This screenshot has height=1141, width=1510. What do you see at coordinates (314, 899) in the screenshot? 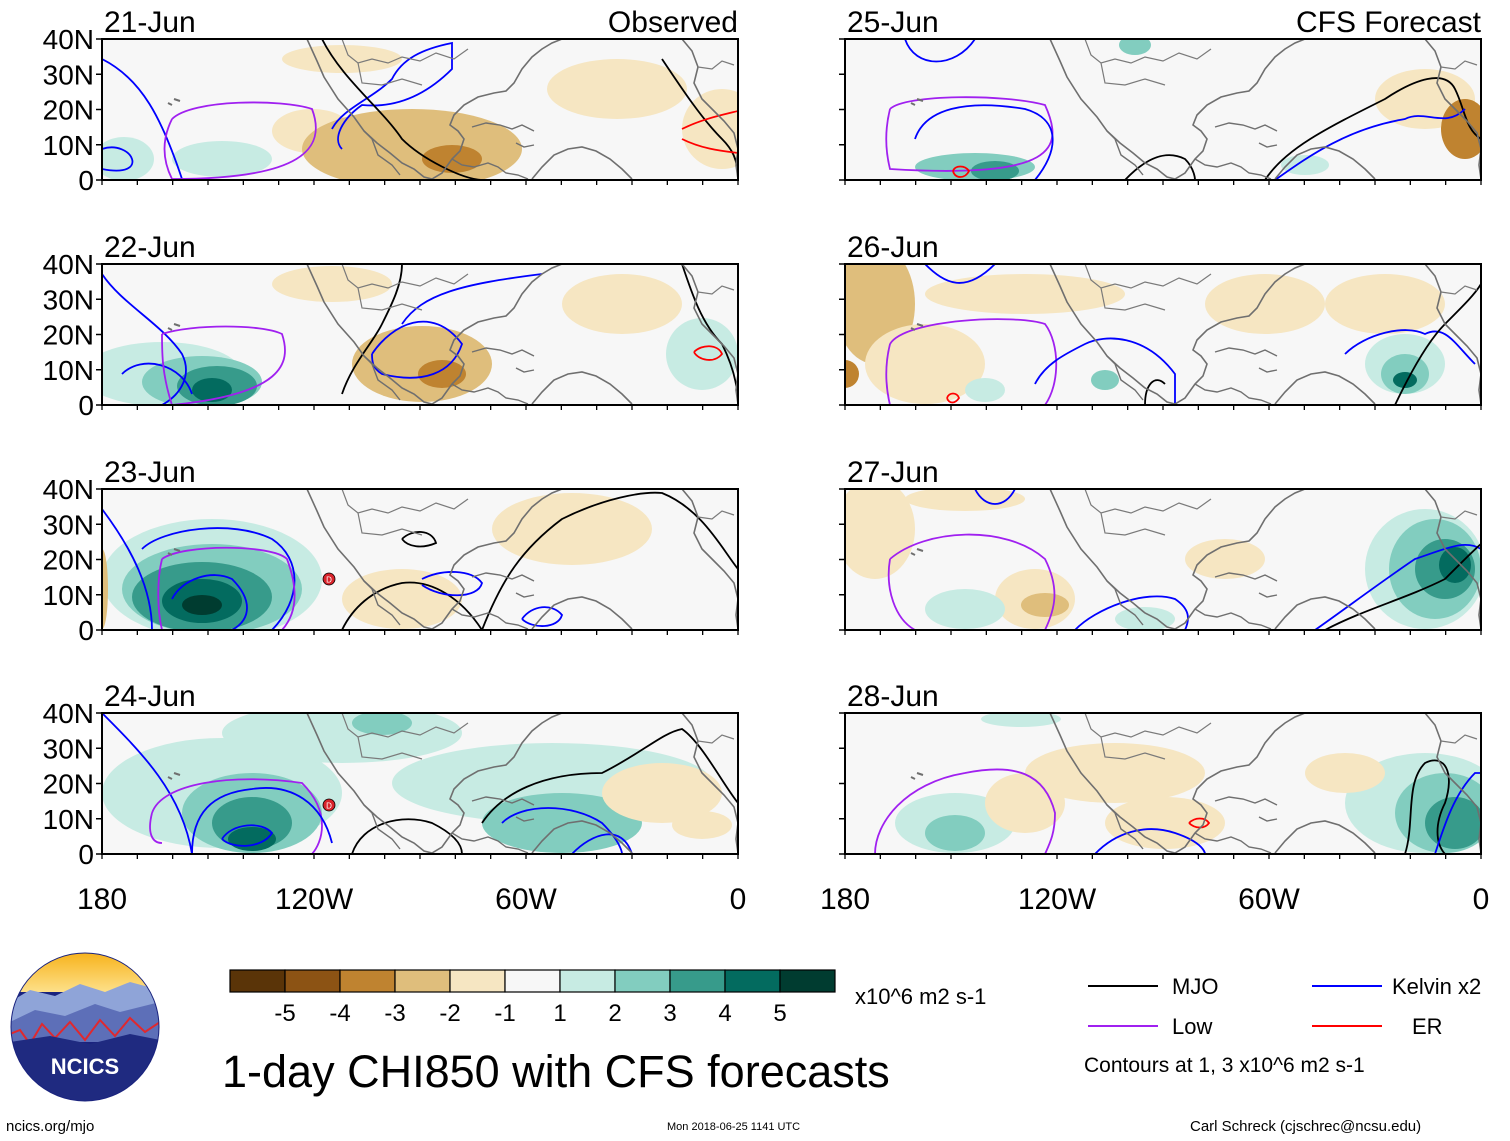
I see `lon-tick-label: 120W` at bounding box center [314, 899].